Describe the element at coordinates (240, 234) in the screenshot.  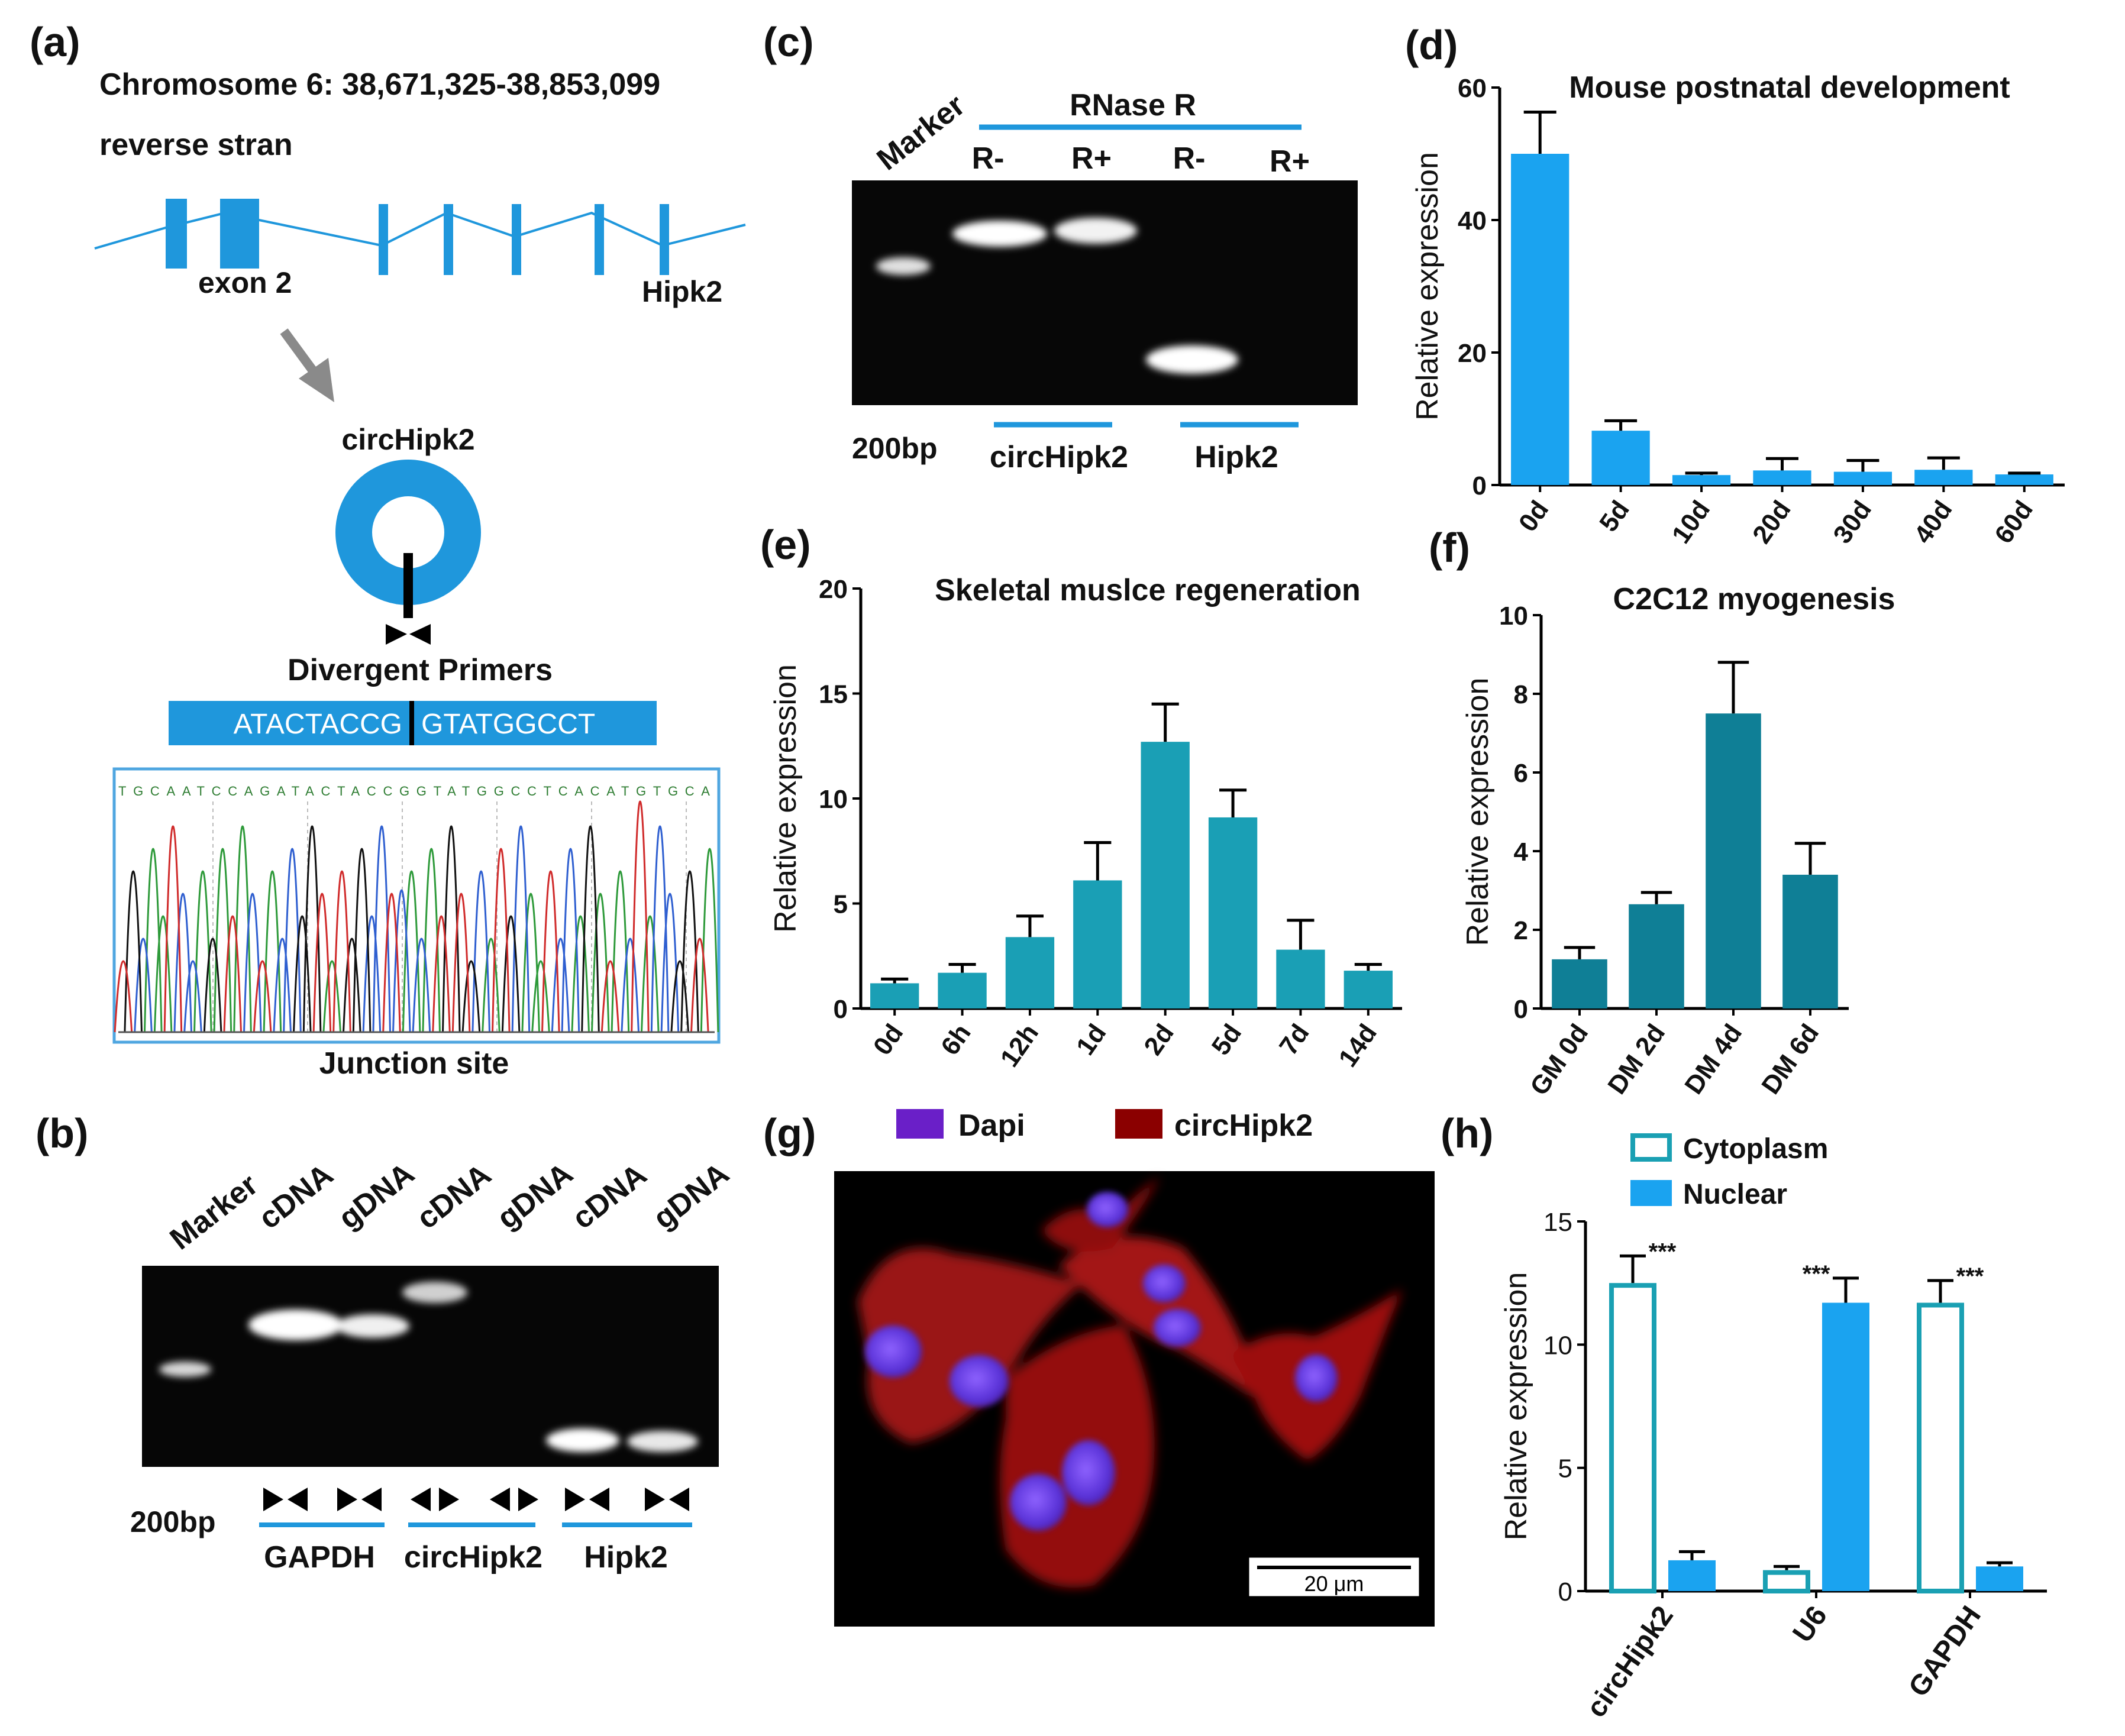
I see `exon-2-box` at that location.